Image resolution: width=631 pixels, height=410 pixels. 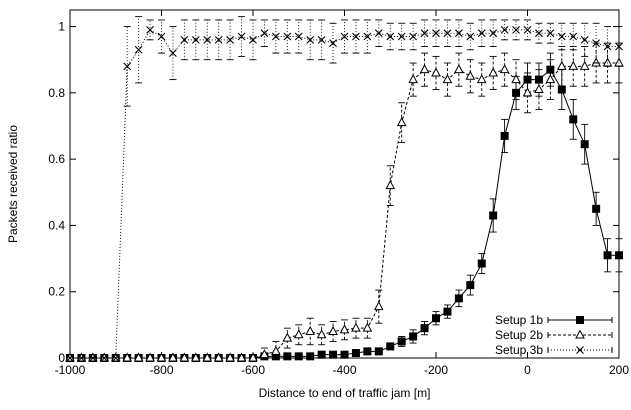 I want to click on x-tick-label: 200, so click(x=619, y=370).